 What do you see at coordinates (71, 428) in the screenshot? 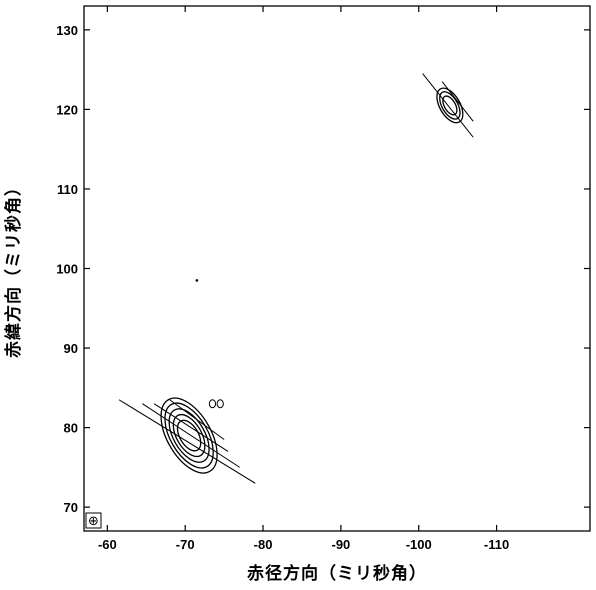
I see `y-tick-label: 80` at bounding box center [71, 428].